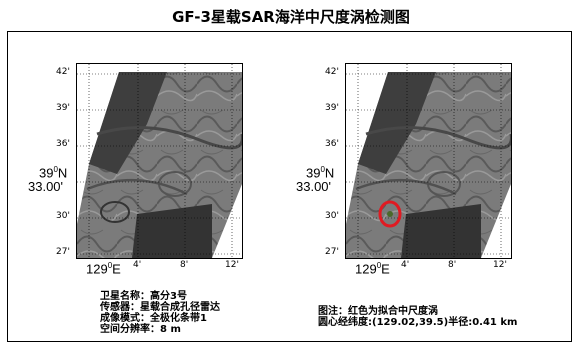  What do you see at coordinates (63, 144) in the screenshot?
I see `lat-tick-left-2: 36'` at bounding box center [63, 144].